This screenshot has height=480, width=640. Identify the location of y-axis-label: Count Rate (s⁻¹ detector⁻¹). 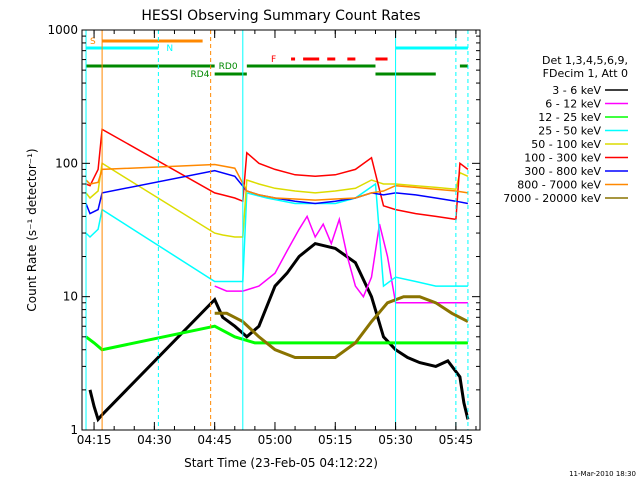
(32, 229).